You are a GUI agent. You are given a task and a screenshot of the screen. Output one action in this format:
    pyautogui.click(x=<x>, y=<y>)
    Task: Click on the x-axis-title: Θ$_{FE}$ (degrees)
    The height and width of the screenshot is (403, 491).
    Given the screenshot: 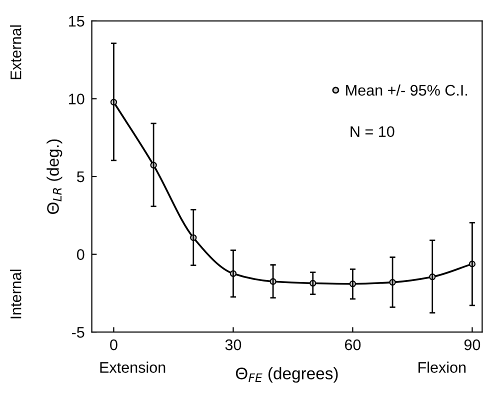 What is the action you would take?
    pyautogui.click(x=287, y=375)
    